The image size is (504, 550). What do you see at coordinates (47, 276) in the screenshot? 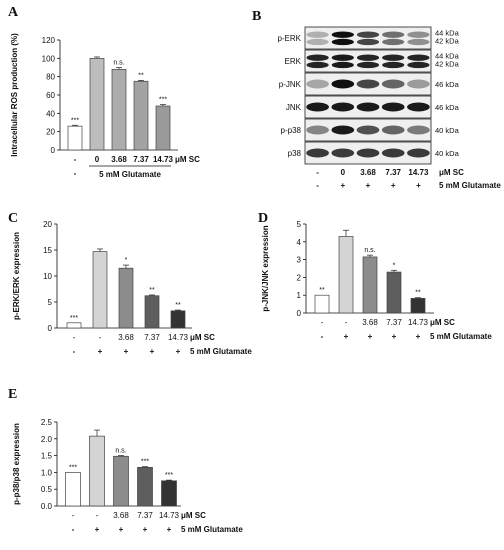
I see `y-tick-label: 10` at bounding box center [47, 276].